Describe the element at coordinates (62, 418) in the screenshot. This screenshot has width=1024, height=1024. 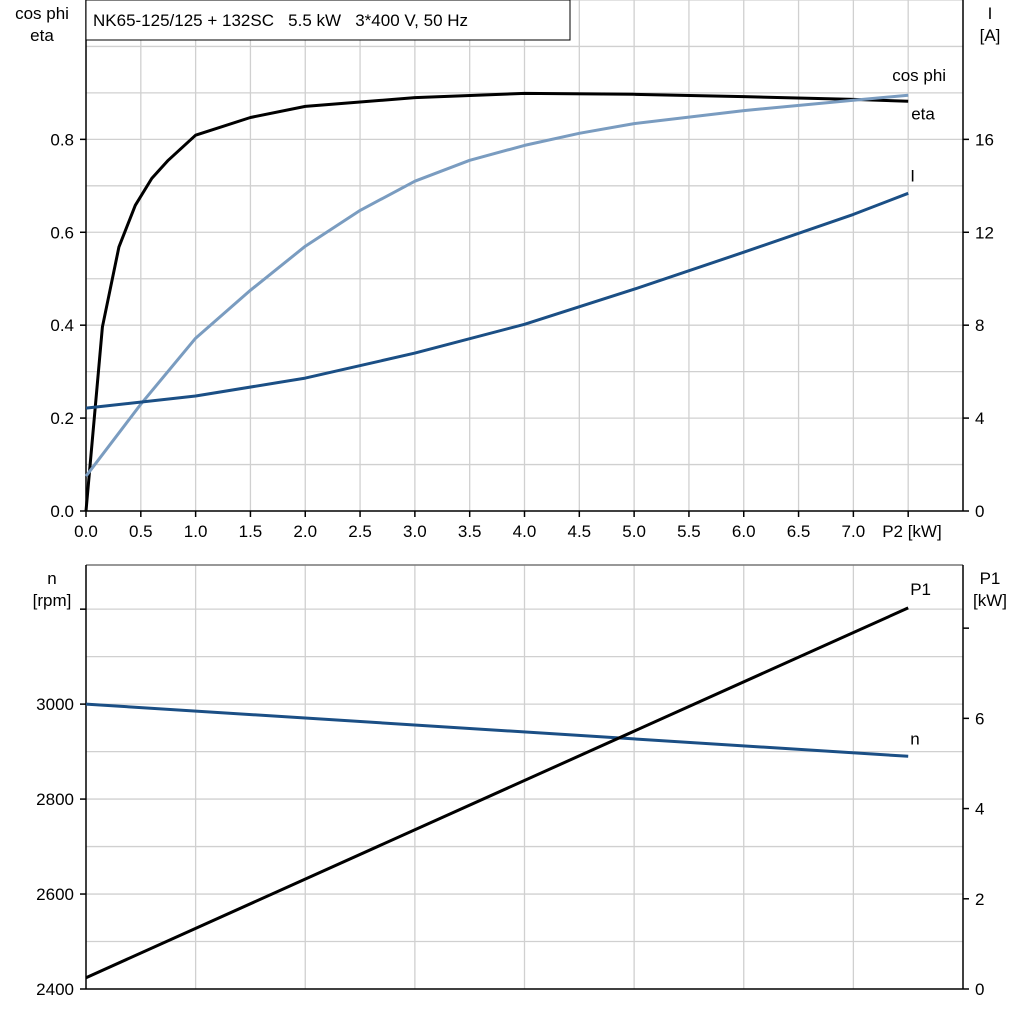
I see `y-tick-label-left: 0.2` at that location.